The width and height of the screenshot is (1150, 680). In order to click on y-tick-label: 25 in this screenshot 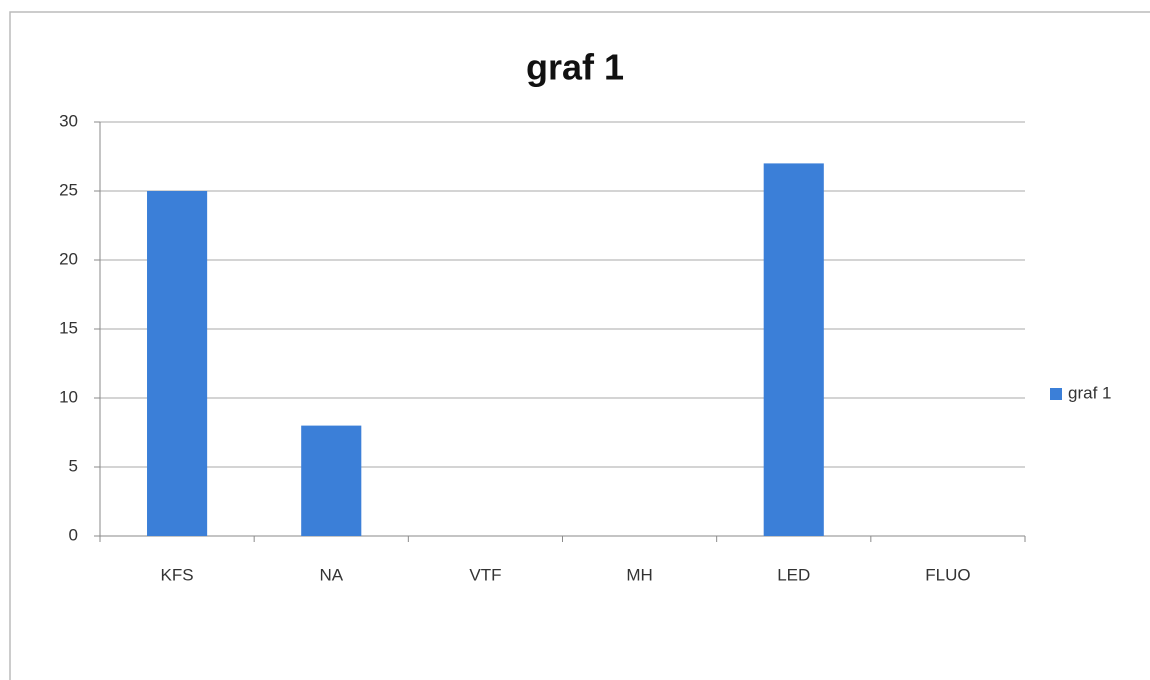, I will do `click(68, 189)`.